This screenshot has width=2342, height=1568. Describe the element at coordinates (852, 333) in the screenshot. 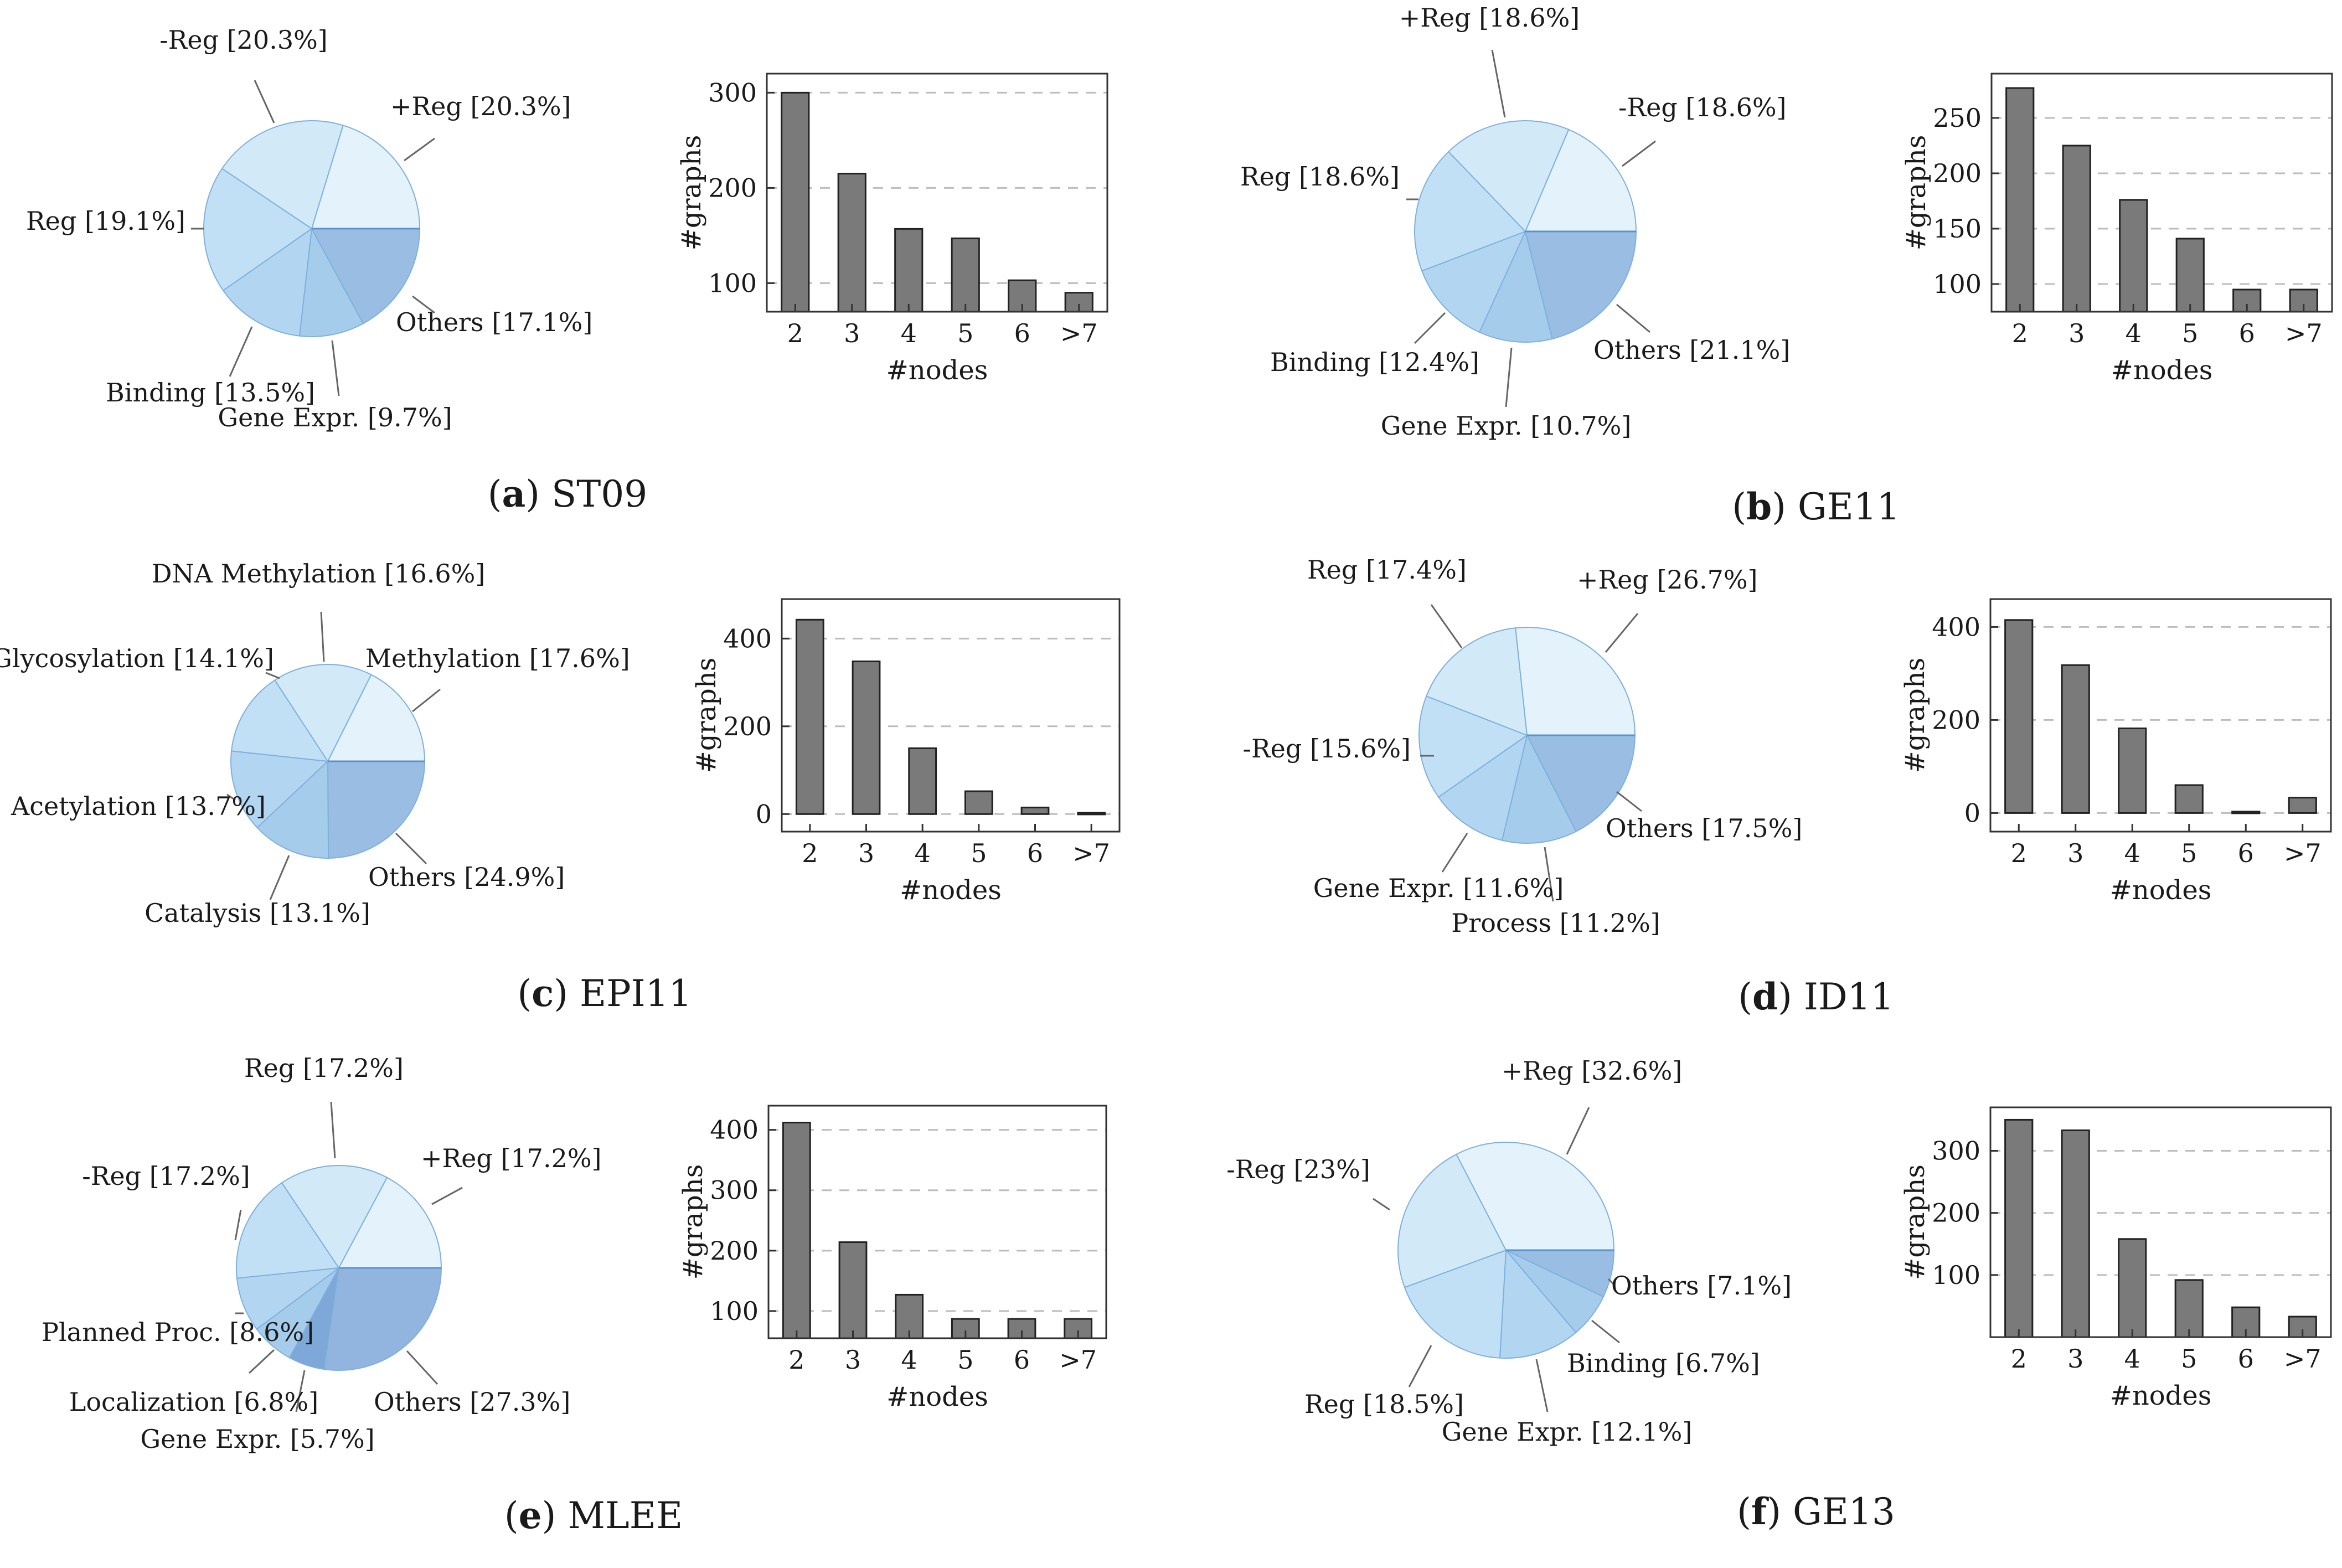

I see `bar-a-xtick-1: 3` at that location.